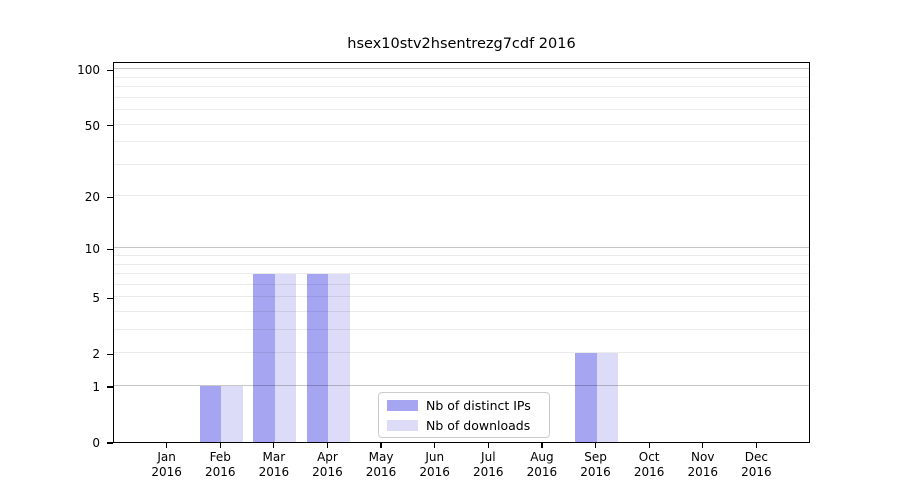 The height and width of the screenshot is (500, 900). What do you see at coordinates (92, 125) in the screenshot?
I see `y-tick-label: 50` at bounding box center [92, 125].